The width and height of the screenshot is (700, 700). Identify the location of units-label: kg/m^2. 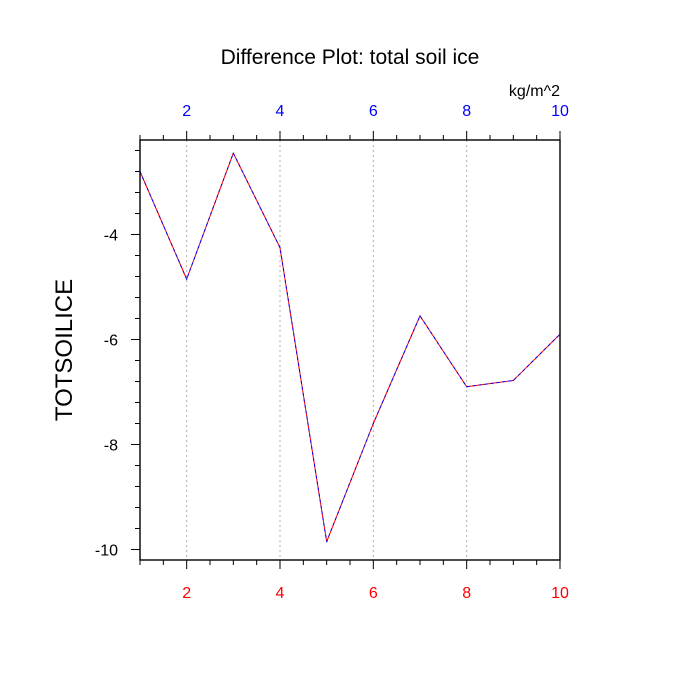
(534, 91).